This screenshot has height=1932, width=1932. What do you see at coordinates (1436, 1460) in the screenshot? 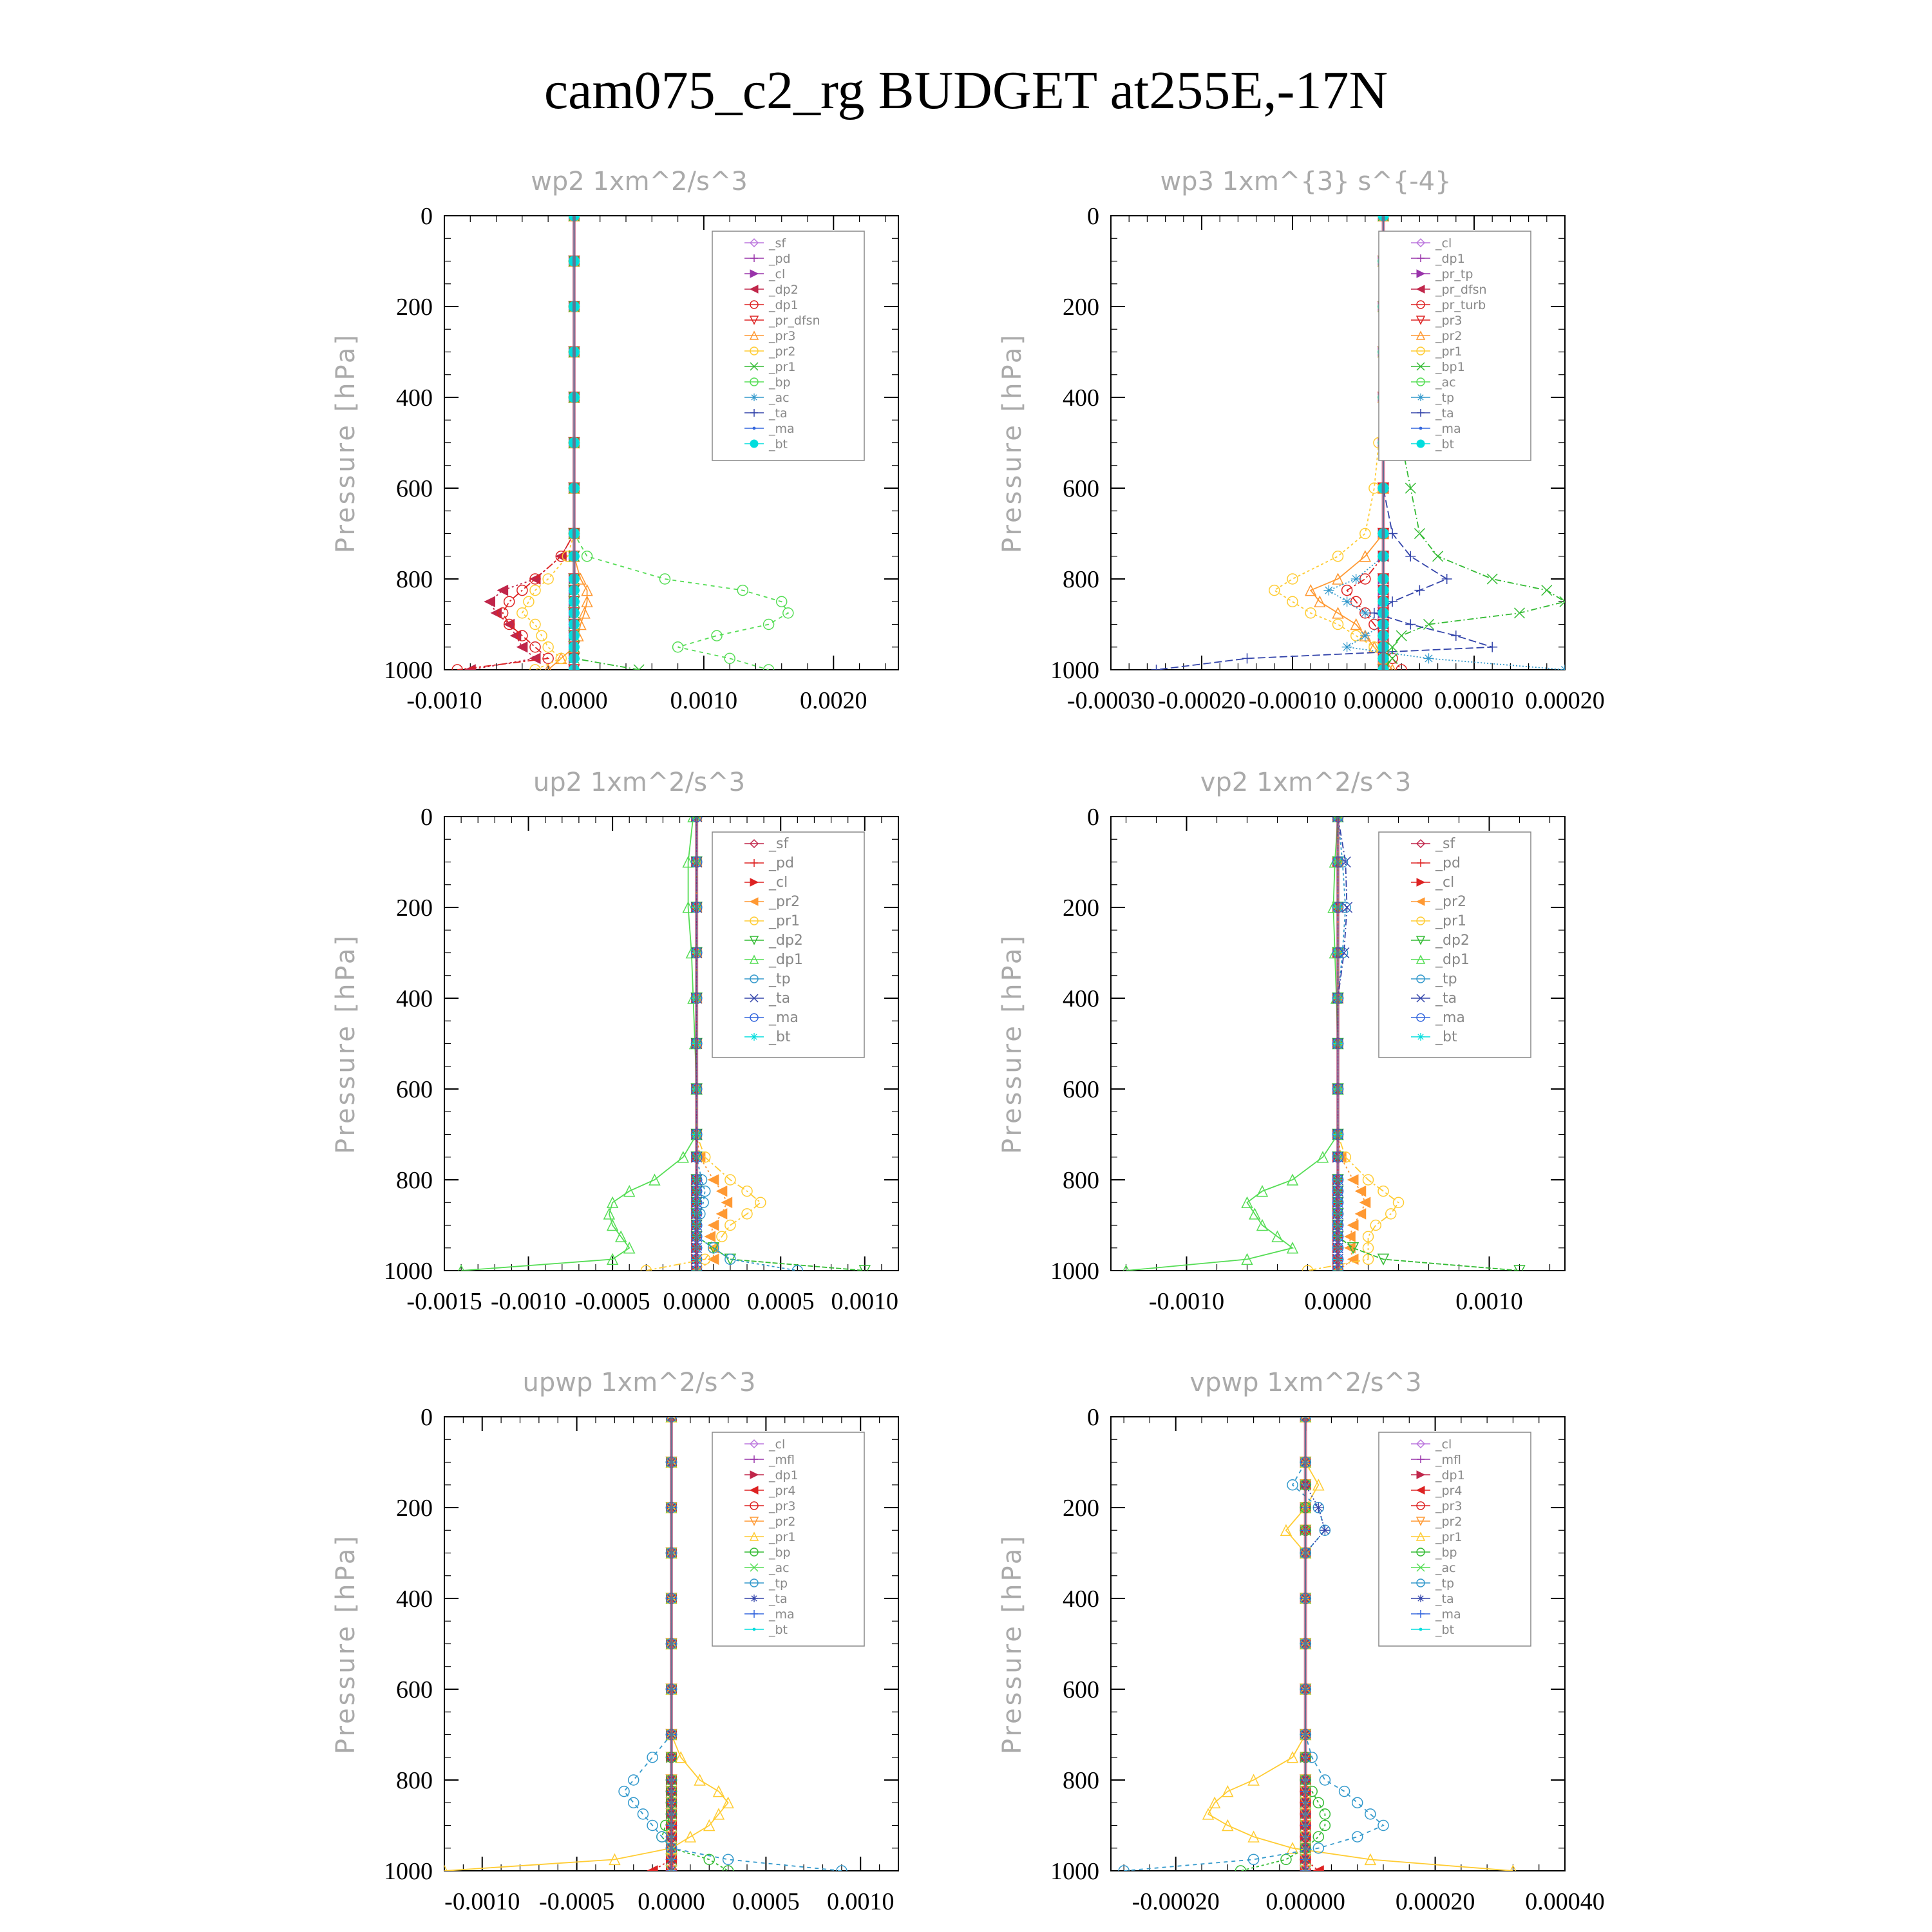
I see `legend-entry-mfl: _mfl` at bounding box center [1436, 1460].